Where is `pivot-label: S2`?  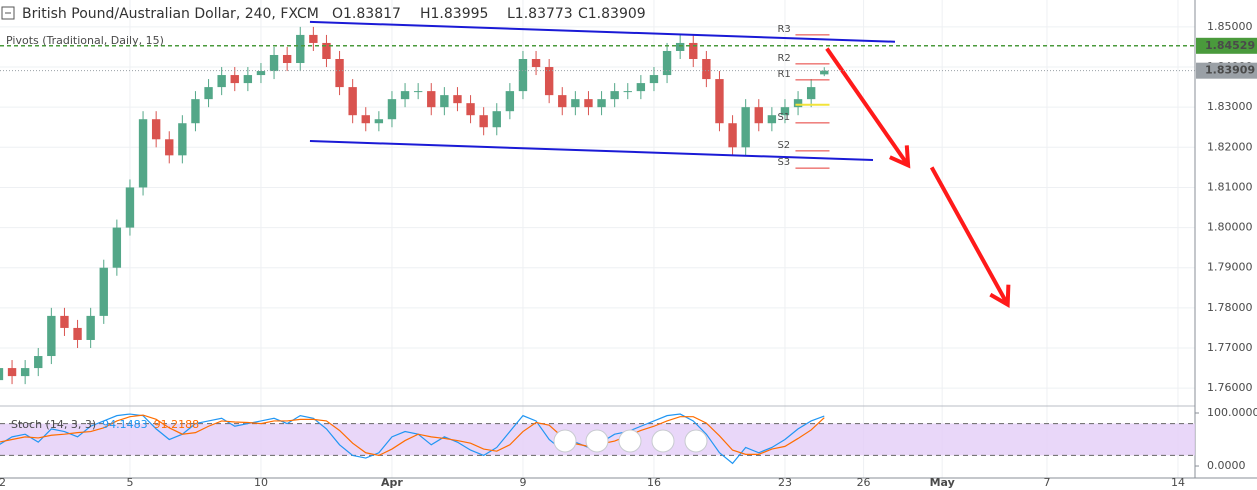
pivot-label: S2 is located at coordinates (783, 145).